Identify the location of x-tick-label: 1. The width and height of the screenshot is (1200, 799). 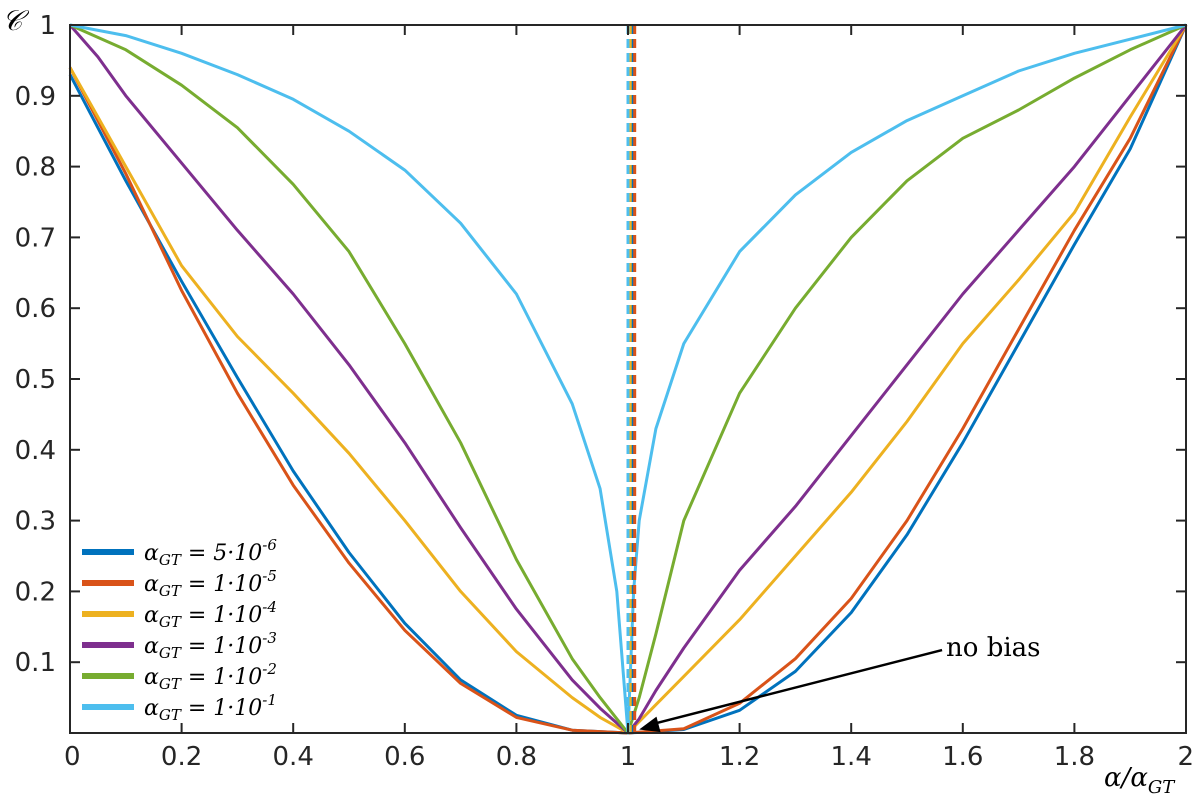
(628, 757).